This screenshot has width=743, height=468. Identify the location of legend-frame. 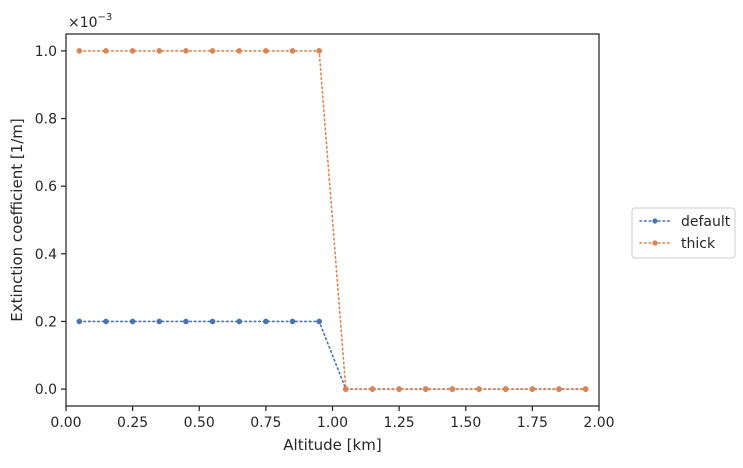
(683, 233).